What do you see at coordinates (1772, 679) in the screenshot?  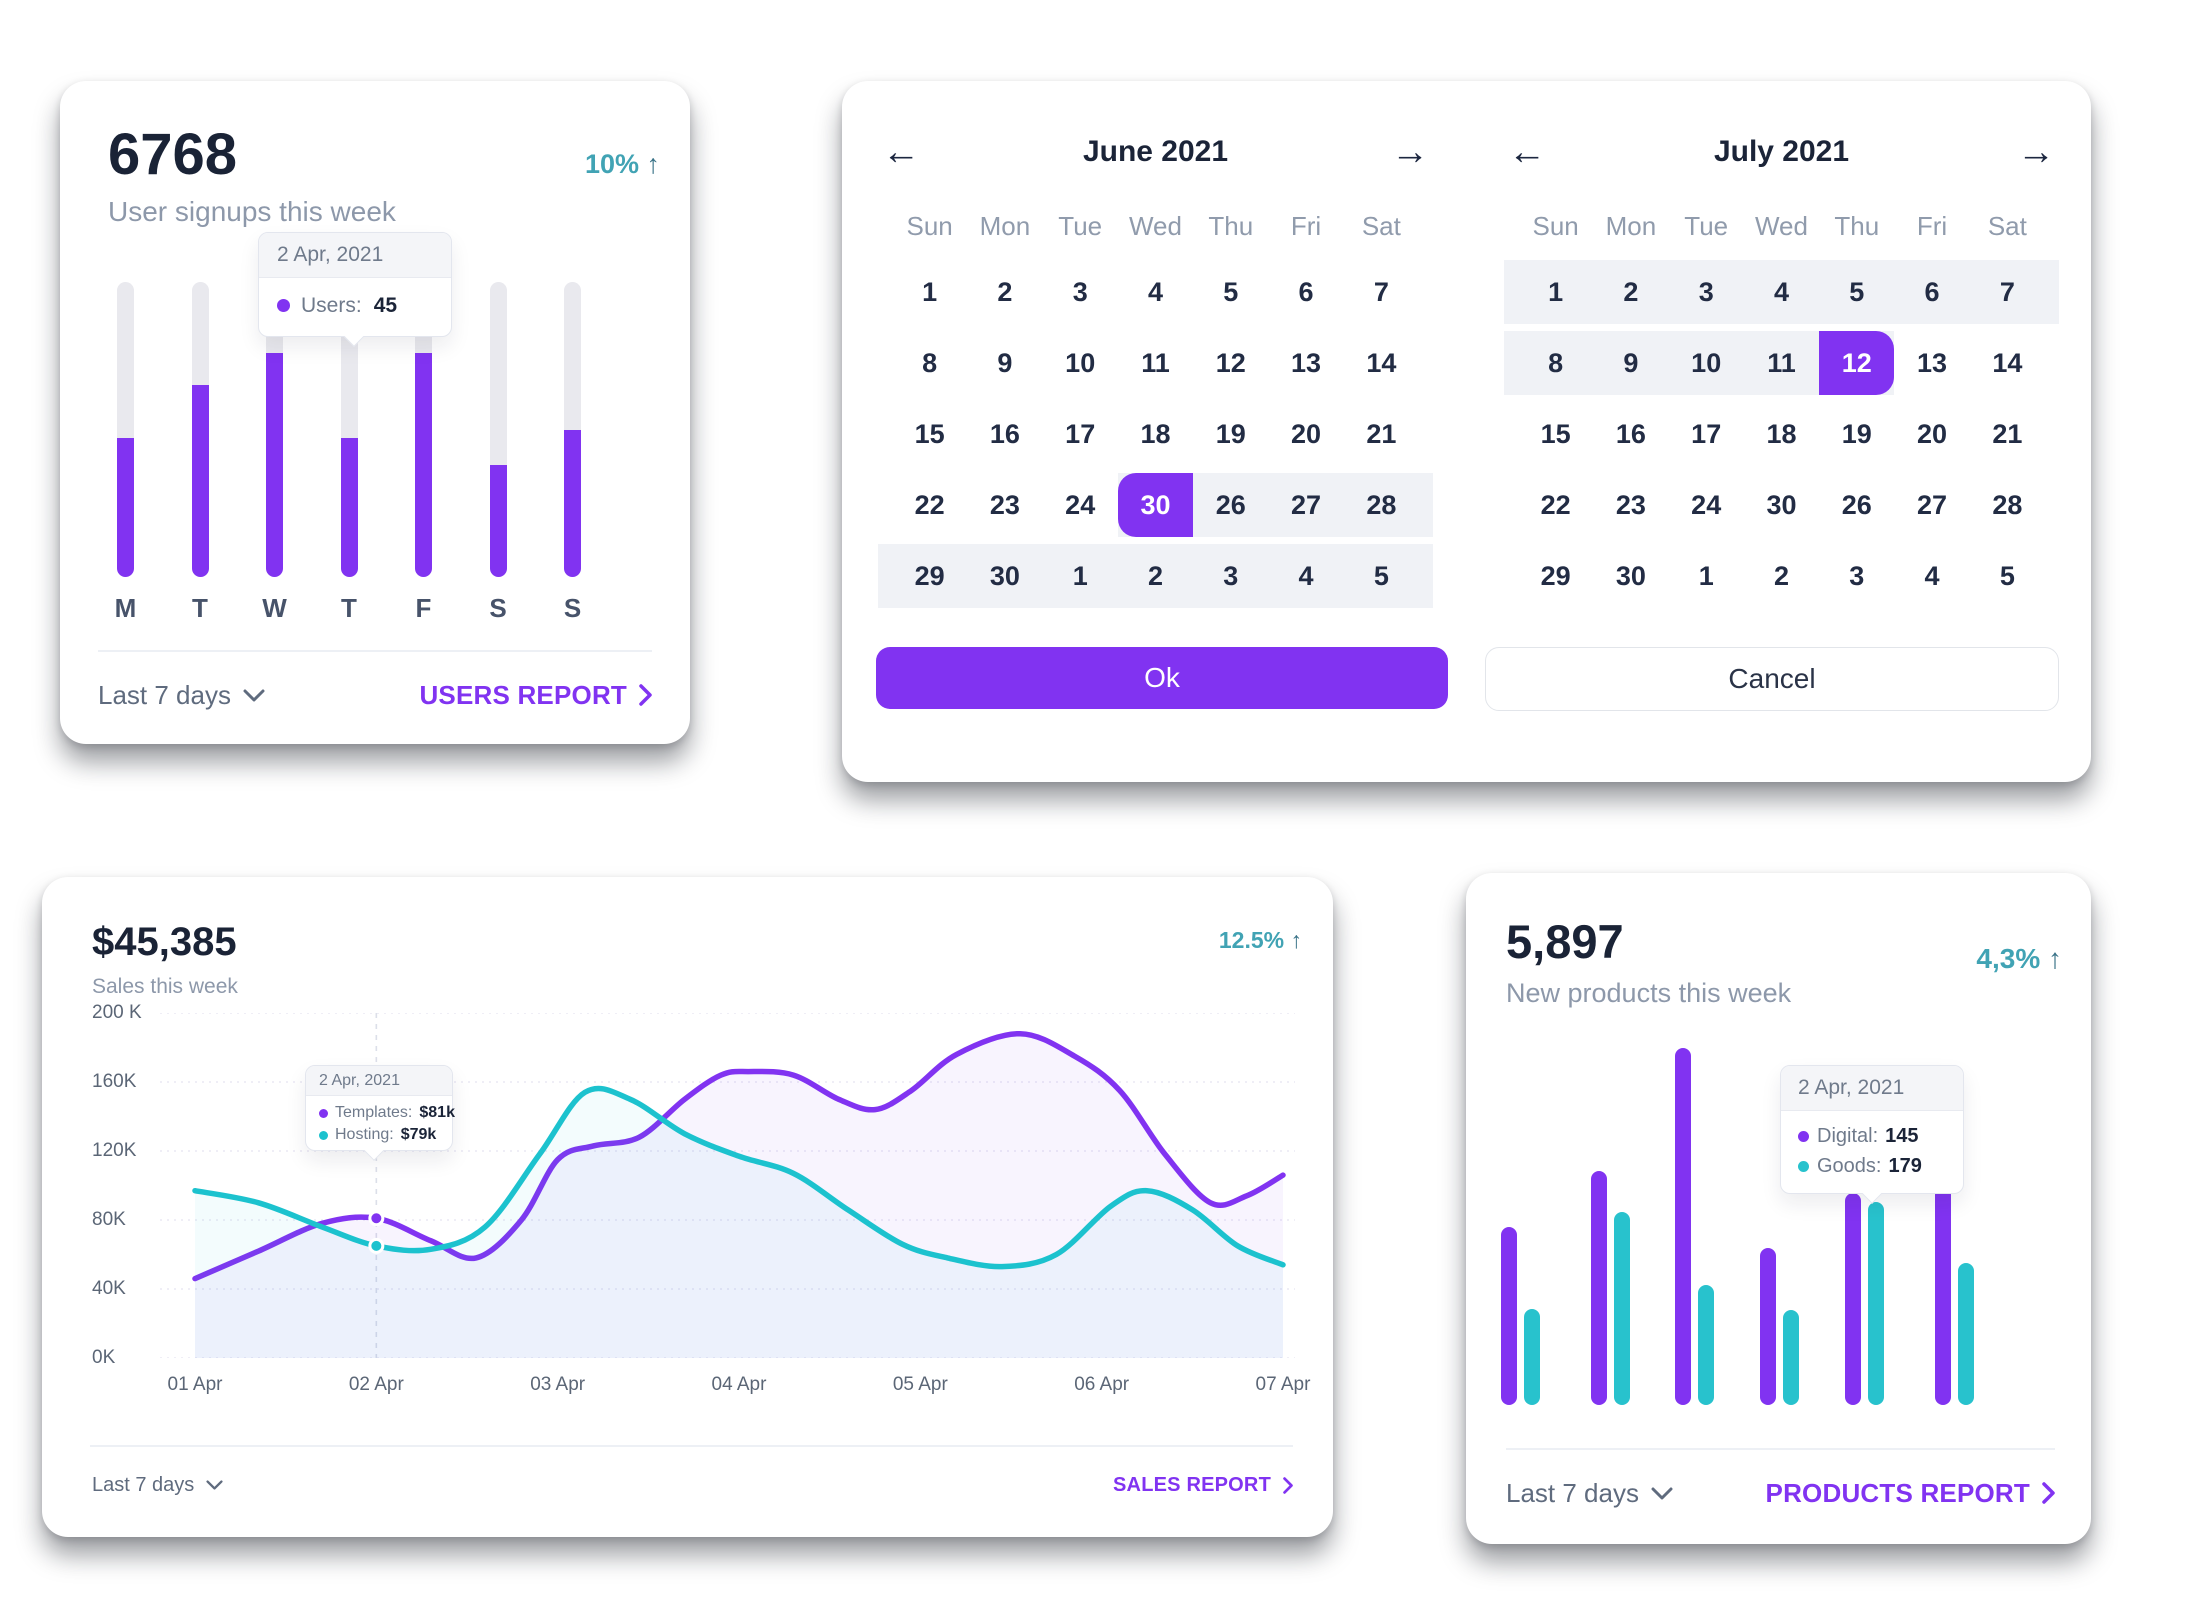 I see `cancel-button: Cancel` at bounding box center [1772, 679].